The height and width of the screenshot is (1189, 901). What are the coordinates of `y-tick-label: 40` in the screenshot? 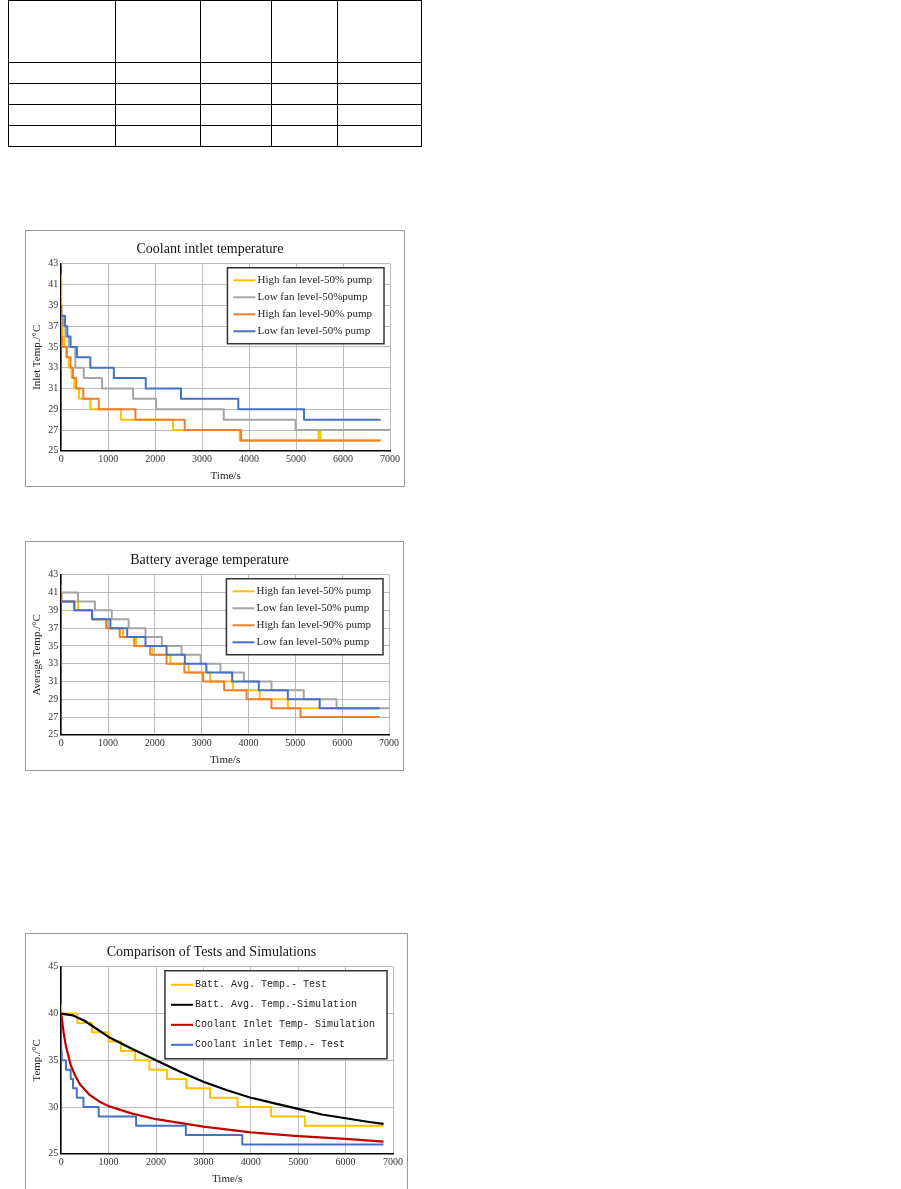 It's located at (53, 1013).